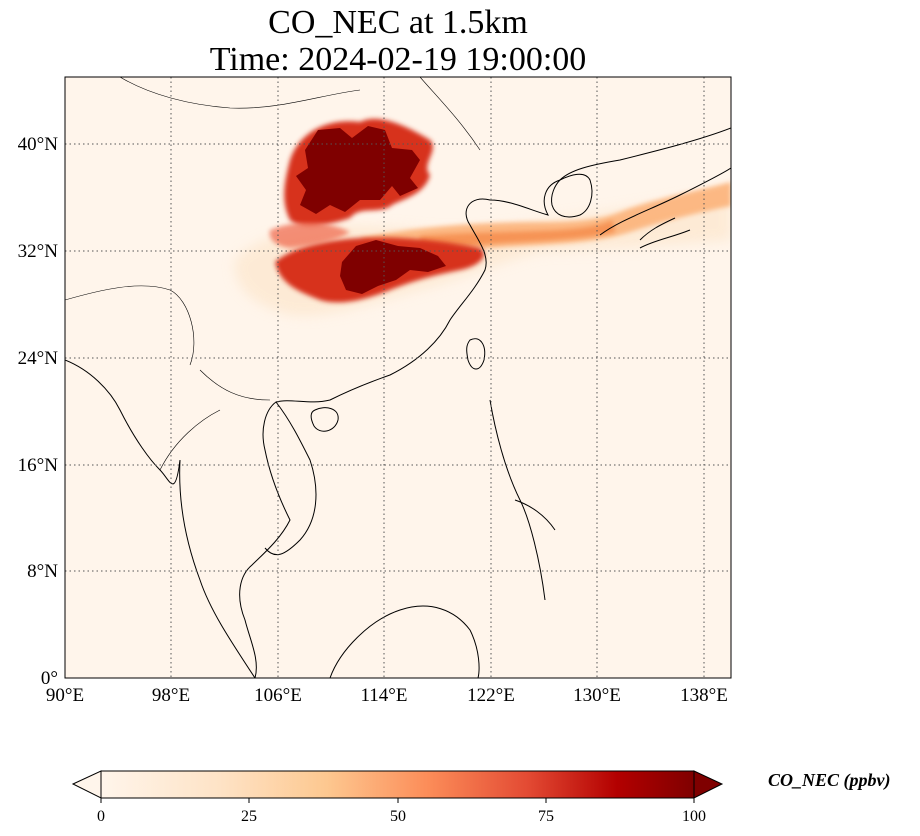 Image resolution: width=920 pixels, height=836 pixels. What do you see at coordinates (704, 695) in the screenshot?
I see `lon-tick-label: 138°E` at bounding box center [704, 695].